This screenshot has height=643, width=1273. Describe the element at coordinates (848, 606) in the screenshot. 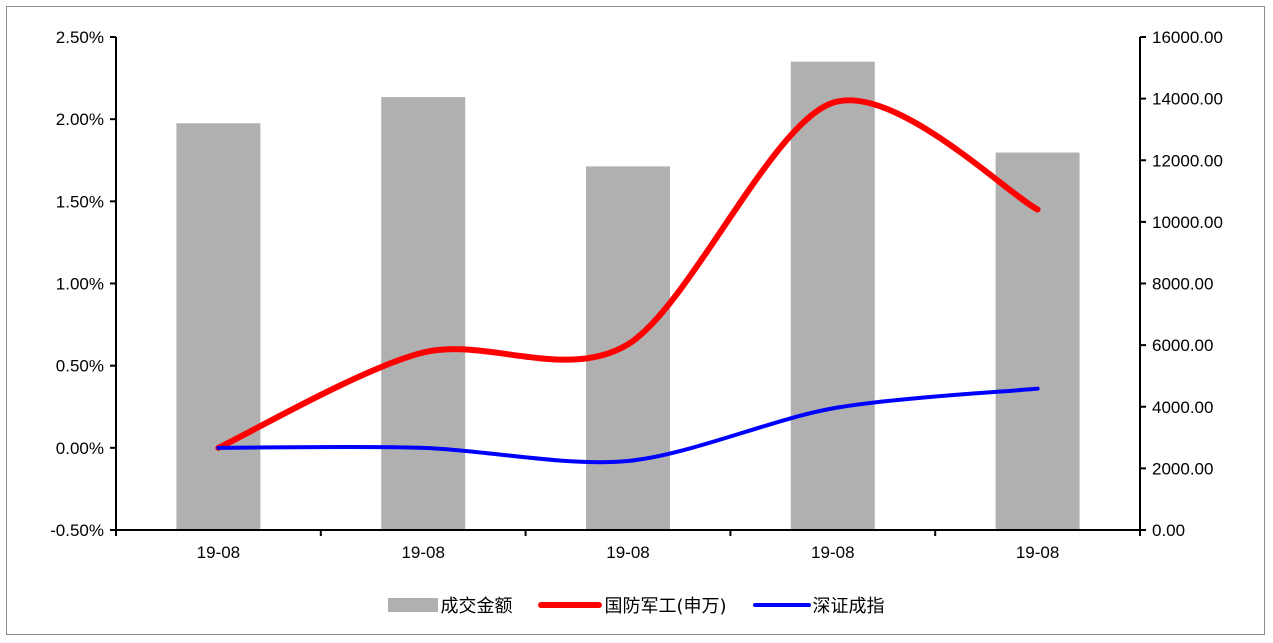

I see `legend-label-blue-line: 深证成指` at that location.